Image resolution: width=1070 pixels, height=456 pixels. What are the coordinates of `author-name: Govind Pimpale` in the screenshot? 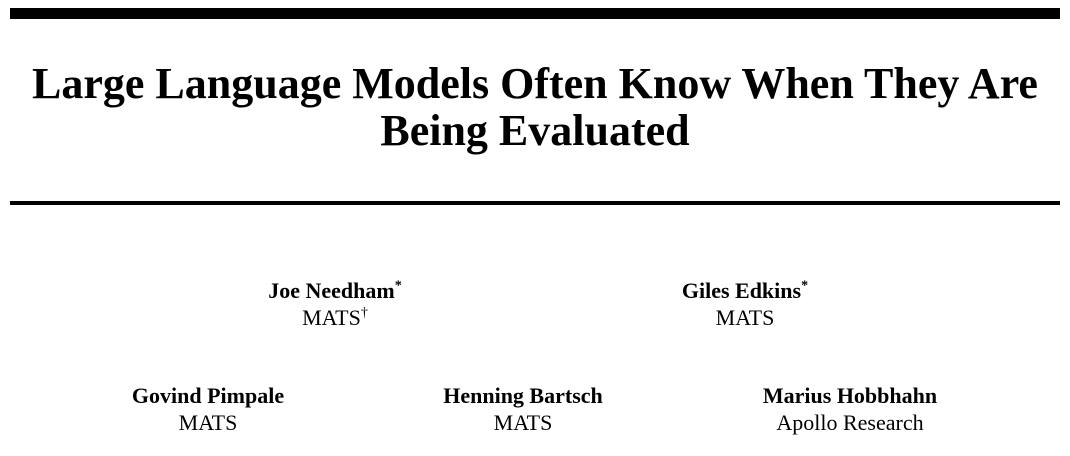 It's located at (208, 395).